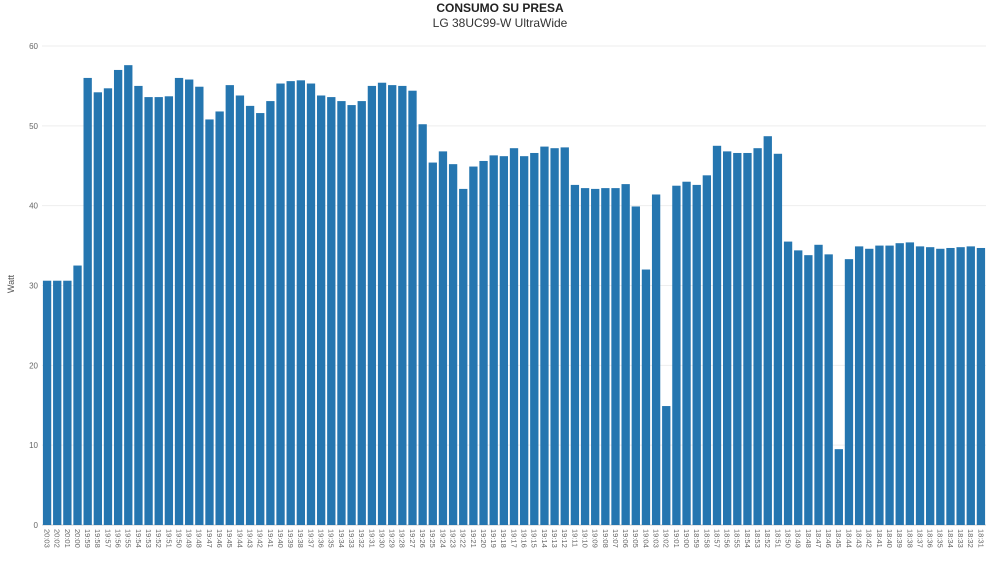  What do you see at coordinates (980, 538) in the screenshot?
I see `x-tick-label: 18:31` at bounding box center [980, 538].